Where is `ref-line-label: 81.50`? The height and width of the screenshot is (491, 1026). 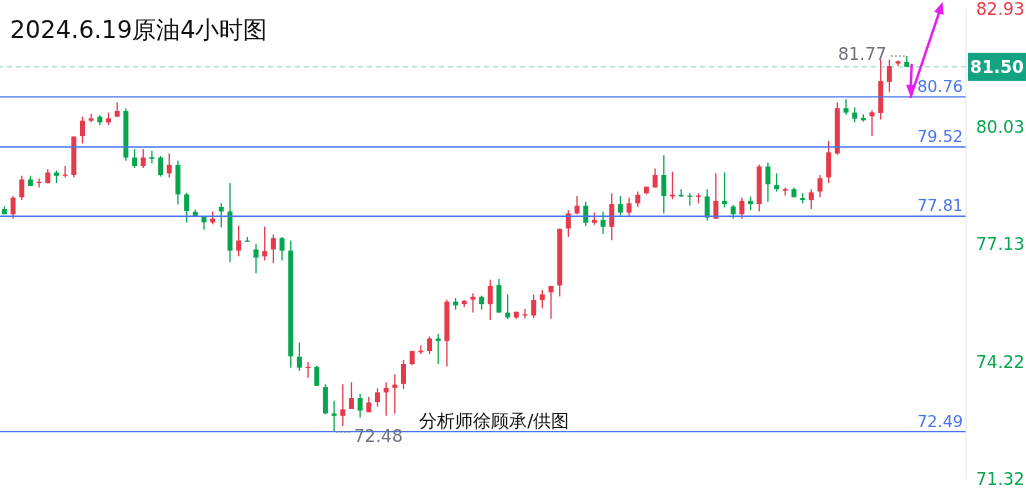 ref-line-label: 81.50 is located at coordinates (997, 67).